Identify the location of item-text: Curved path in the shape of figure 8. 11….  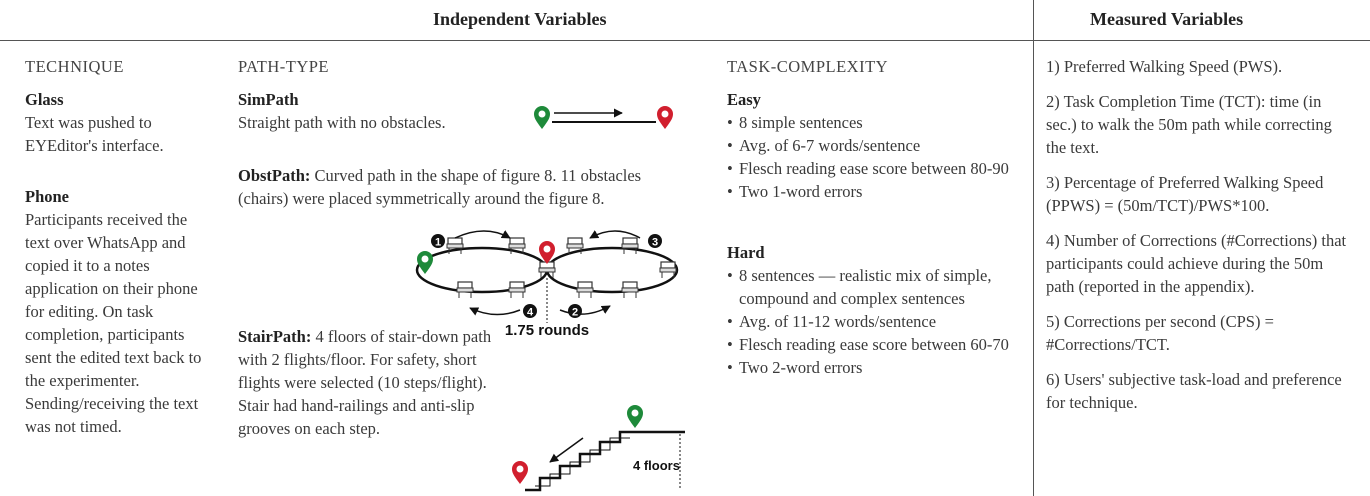
(440, 187).